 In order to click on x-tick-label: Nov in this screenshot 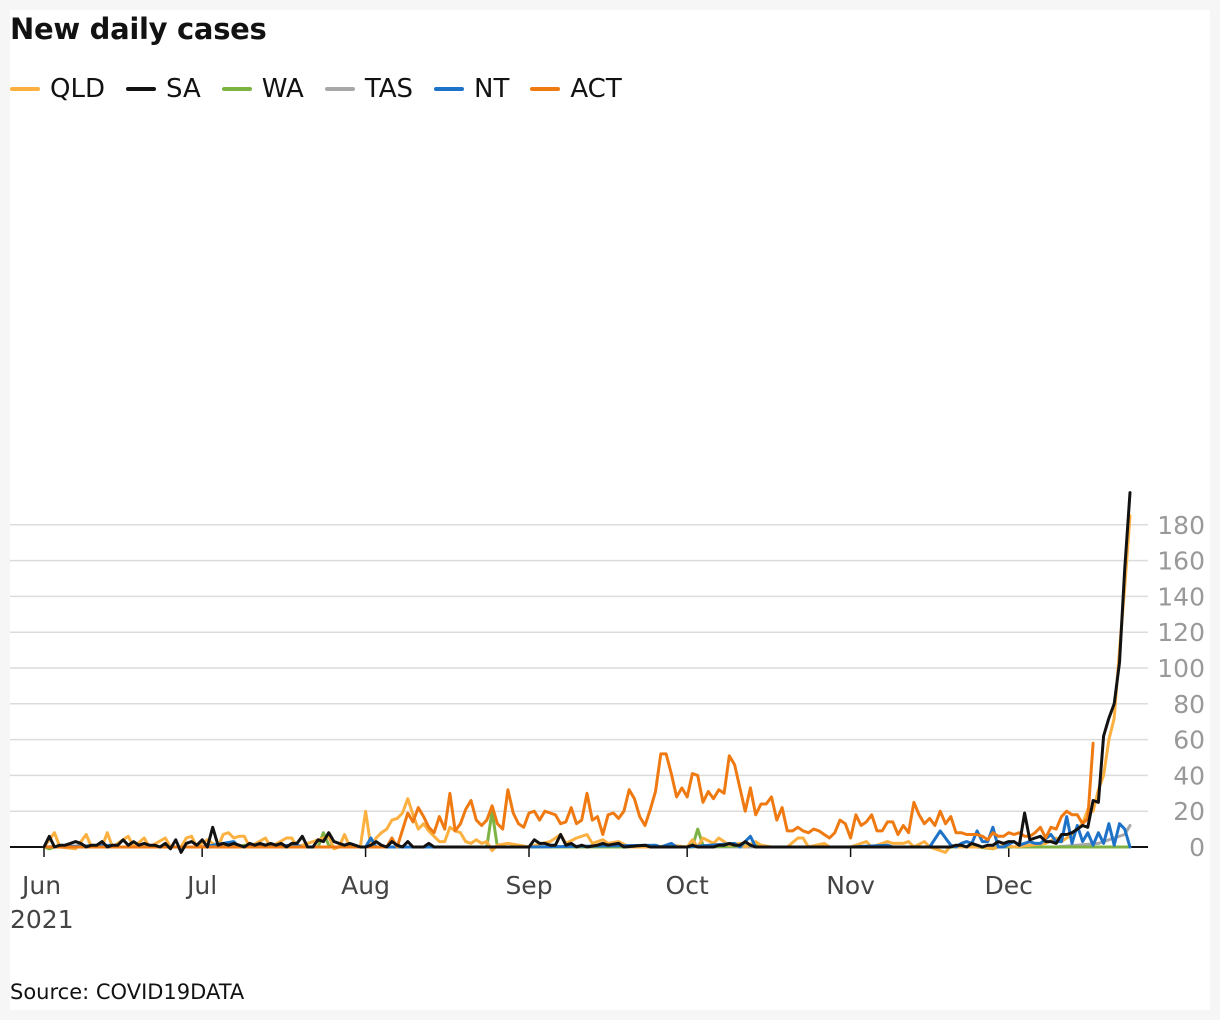, I will do `click(850, 885)`.